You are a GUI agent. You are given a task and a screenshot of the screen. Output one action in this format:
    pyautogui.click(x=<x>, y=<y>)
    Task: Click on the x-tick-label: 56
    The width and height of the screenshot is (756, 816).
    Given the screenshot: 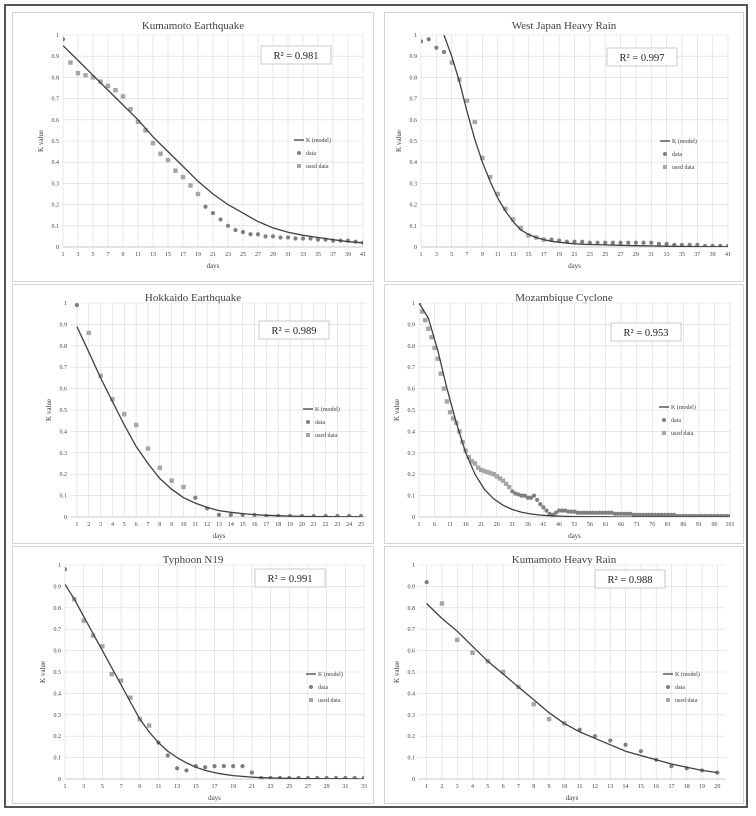 What is the action you would take?
    pyautogui.click(x=590, y=525)
    